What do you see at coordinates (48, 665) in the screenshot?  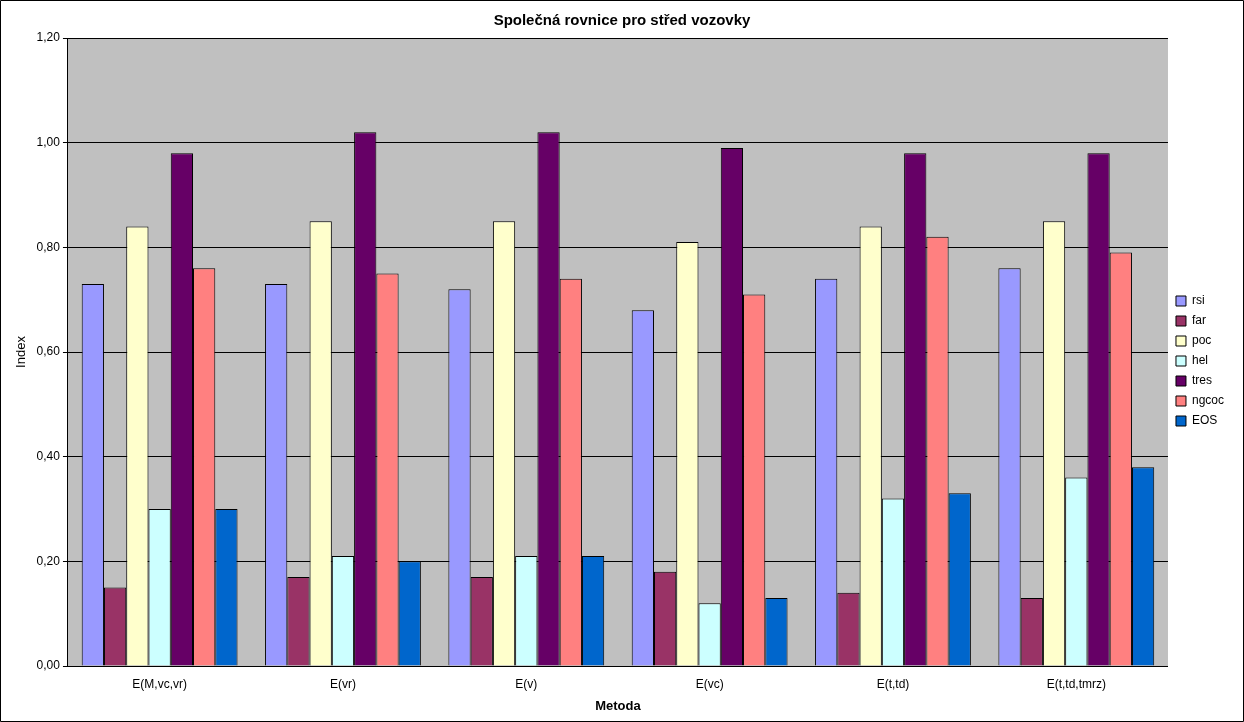 I see `y-tick-label: 0,00` at bounding box center [48, 665].